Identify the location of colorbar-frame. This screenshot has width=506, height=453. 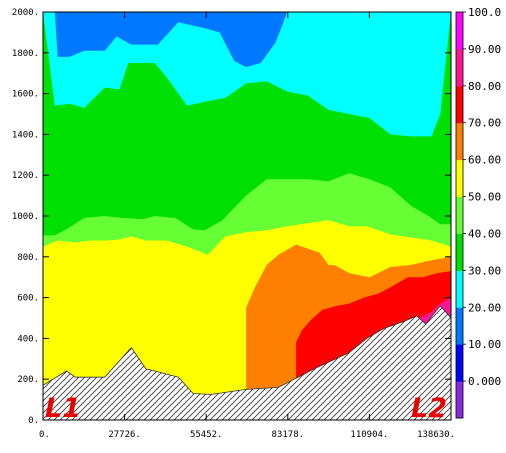
(459, 215).